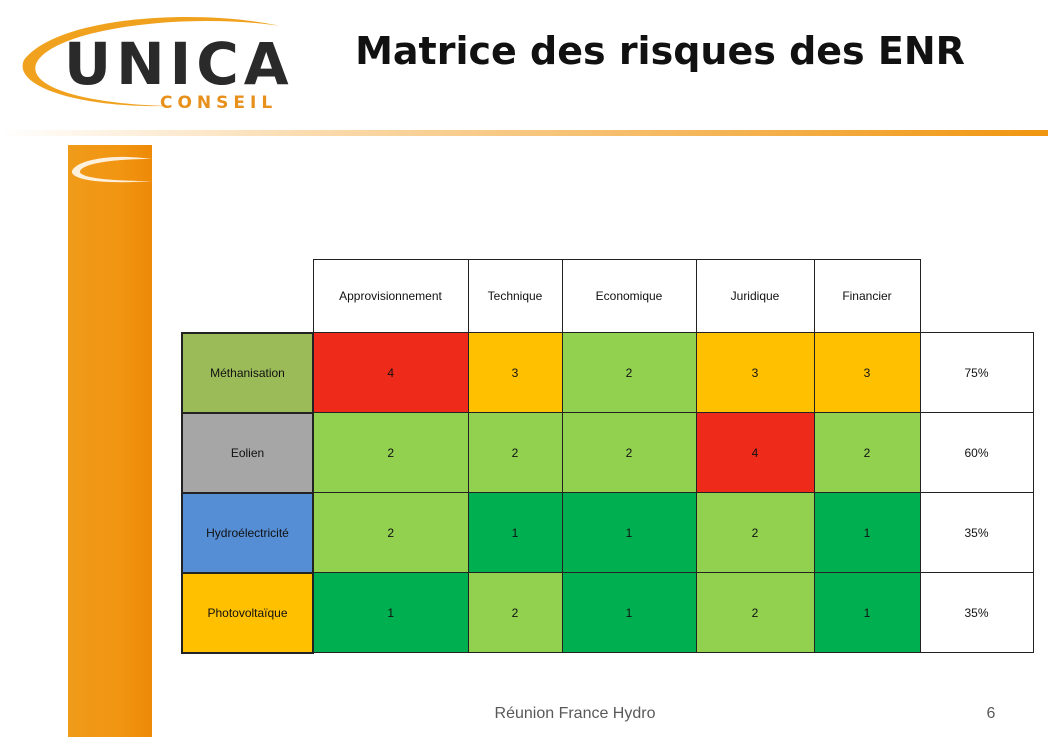 The image size is (1048, 737). Describe the element at coordinates (247, 612) in the screenshot. I see `row-label: Photovoltaïque` at that location.